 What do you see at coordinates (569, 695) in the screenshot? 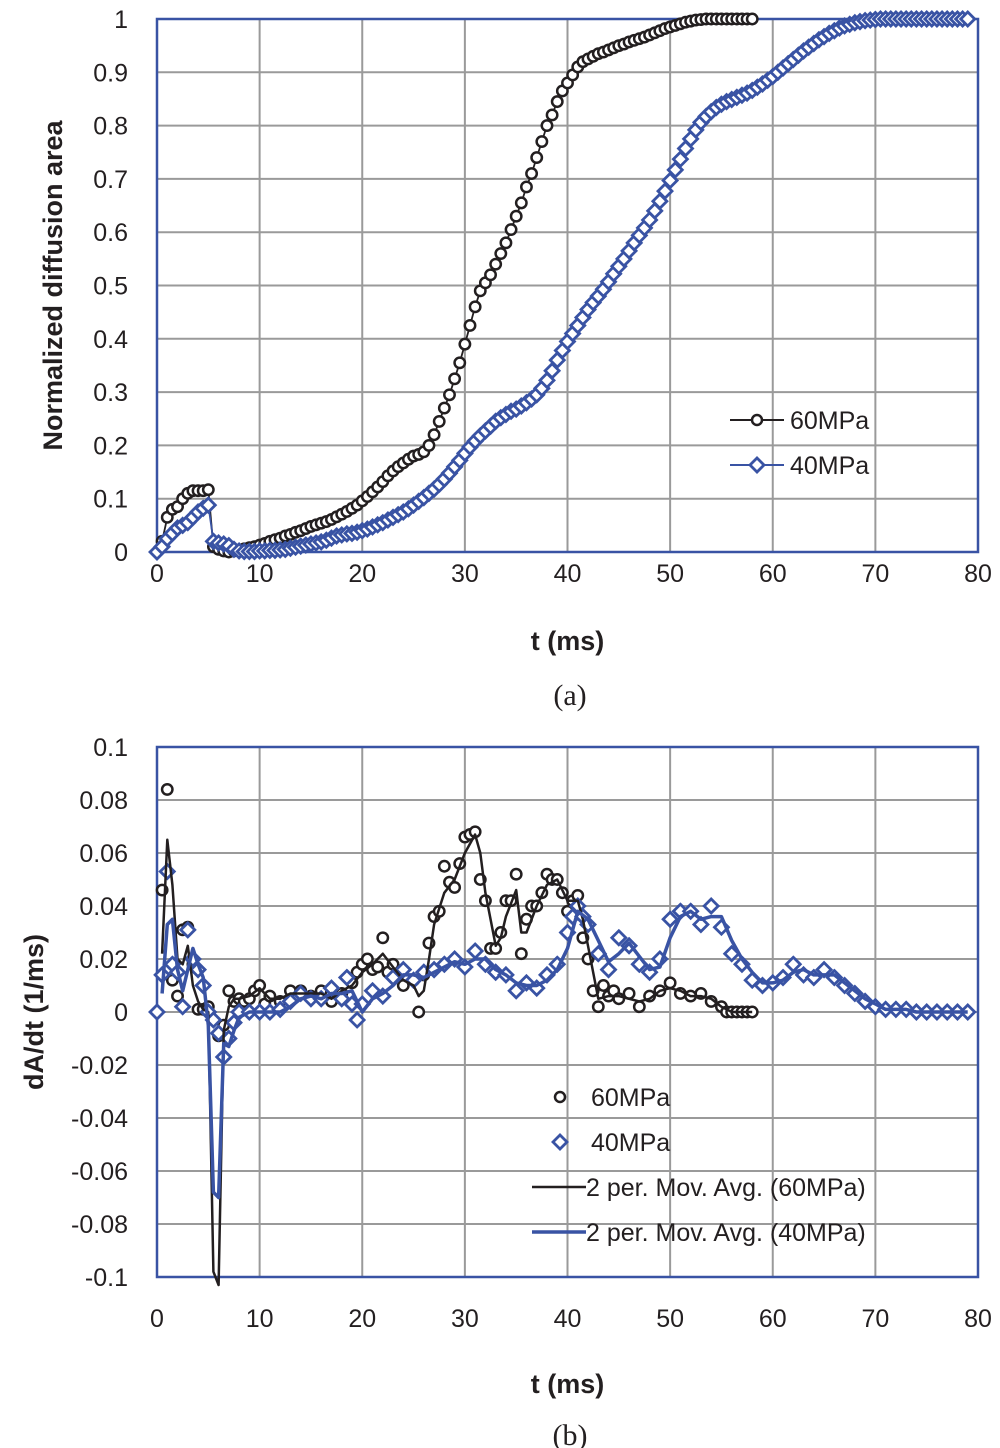
I see `panel-caption: (a)` at bounding box center [569, 695].